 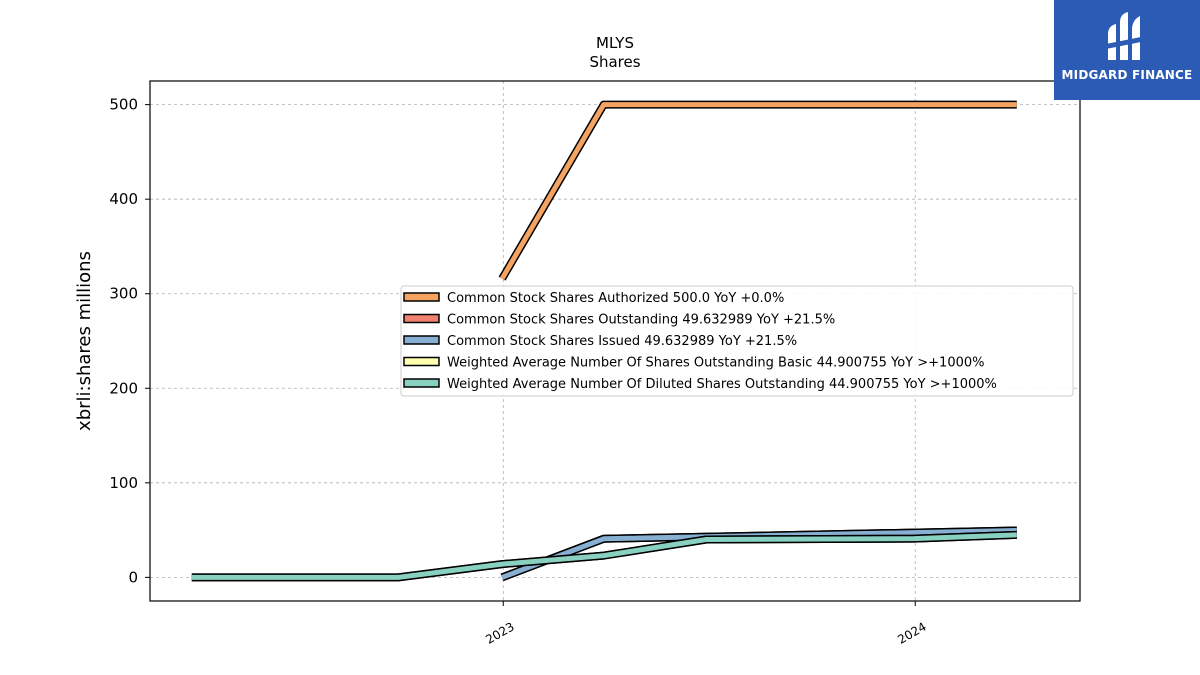 I want to click on chart-subtitle: Shares, so click(x=614, y=62).